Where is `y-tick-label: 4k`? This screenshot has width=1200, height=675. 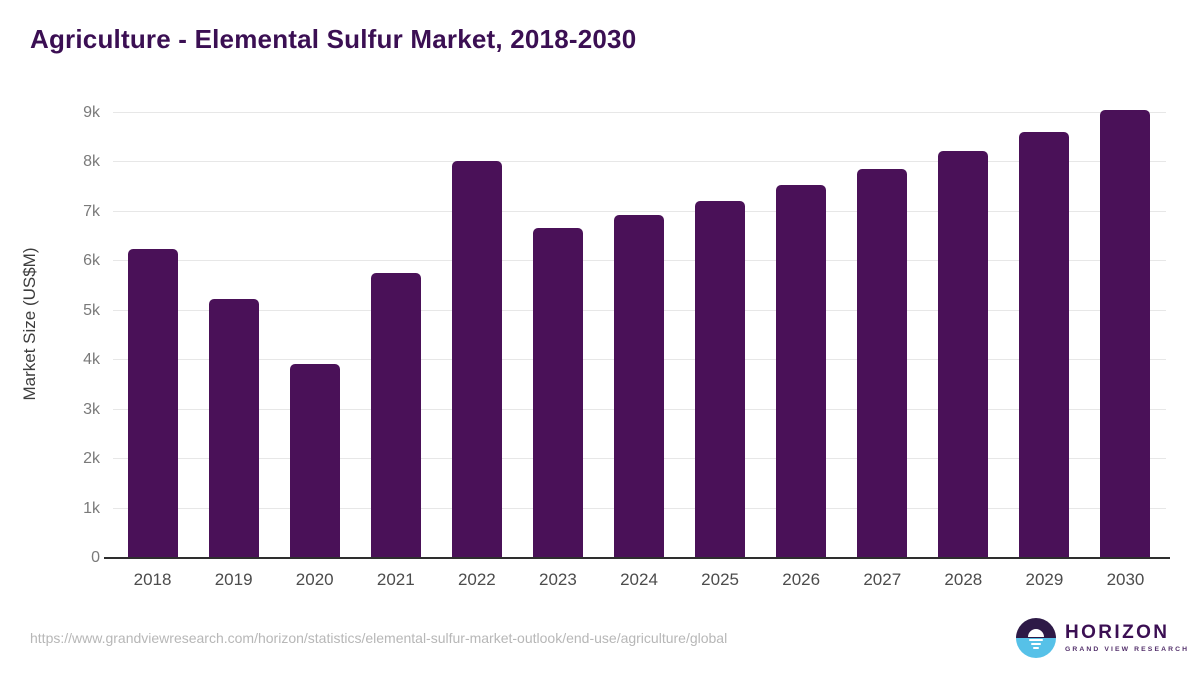
y-tick-label: 4k is located at coordinates (91, 360).